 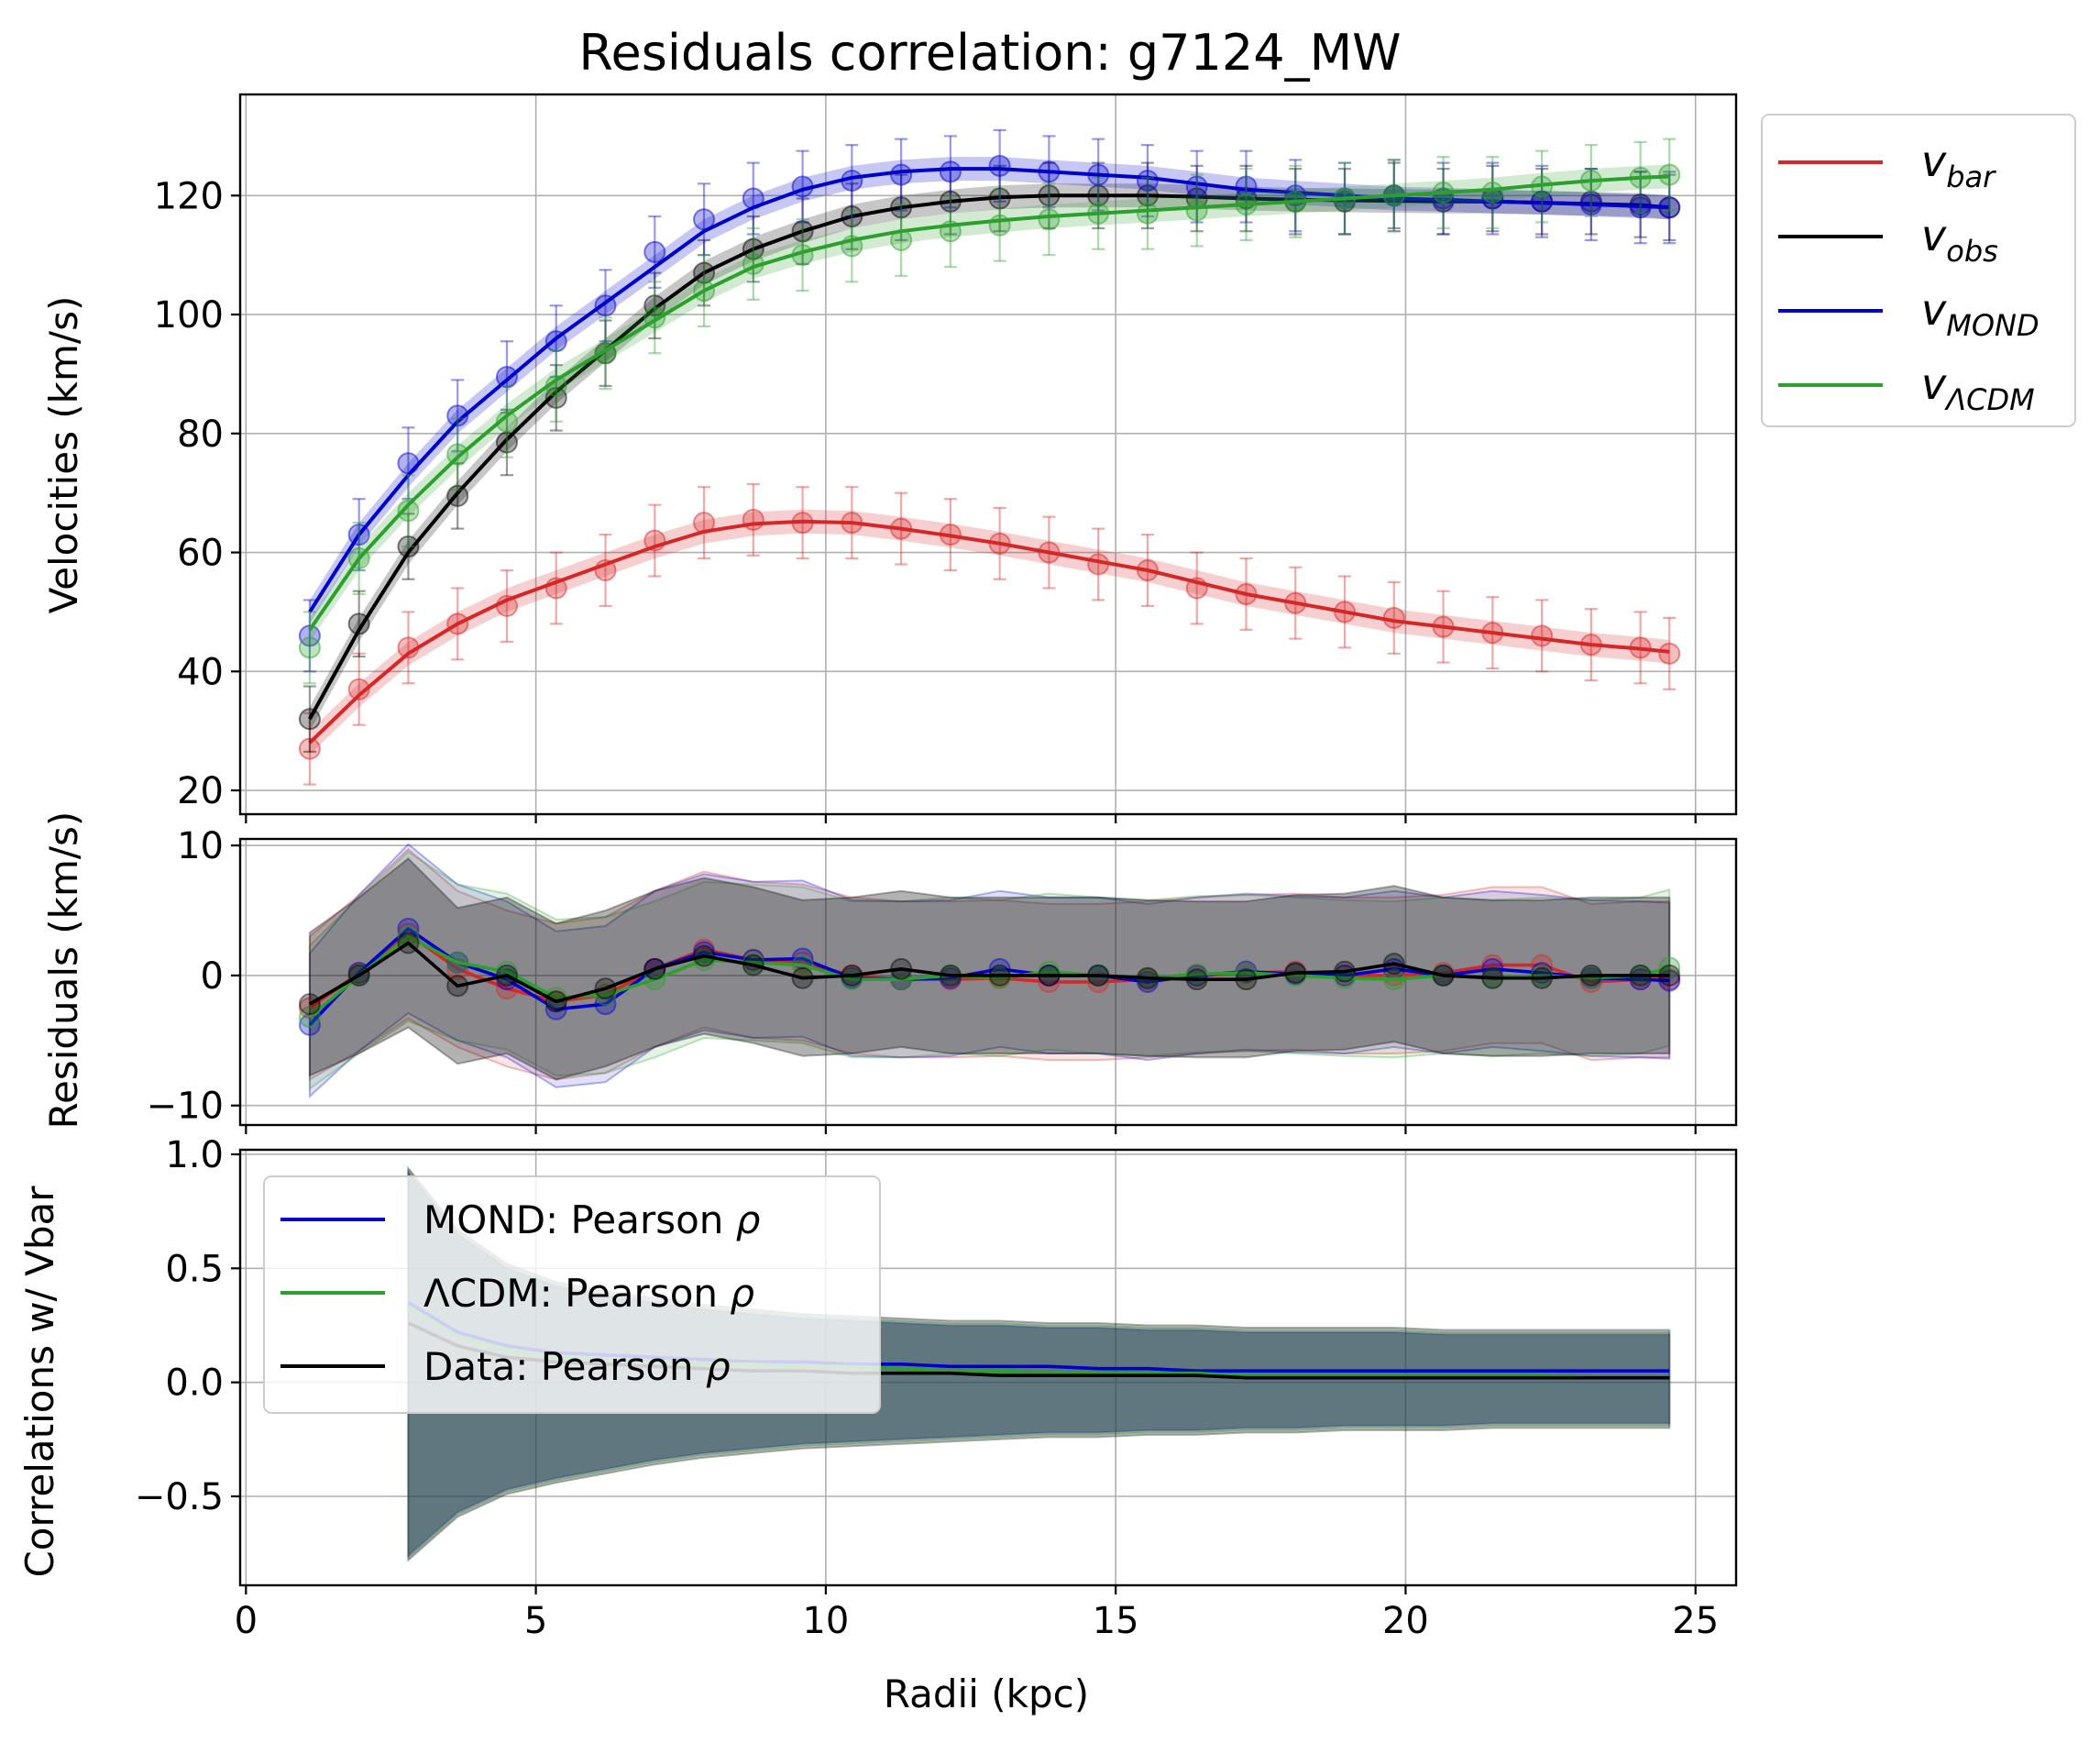 I want to click on y-tick-label: 100, so click(x=189, y=315).